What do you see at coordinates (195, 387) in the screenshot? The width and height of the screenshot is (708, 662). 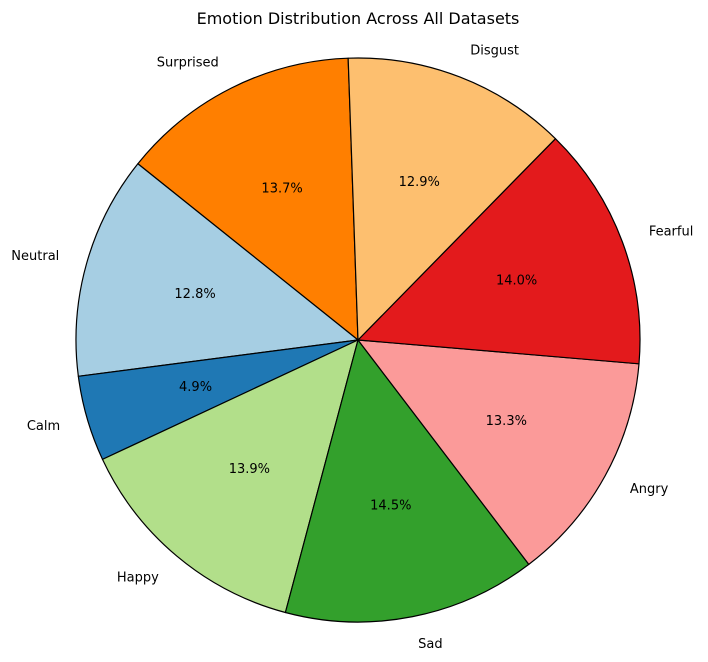 I see `slice-percent-calm: 4.9%` at bounding box center [195, 387].